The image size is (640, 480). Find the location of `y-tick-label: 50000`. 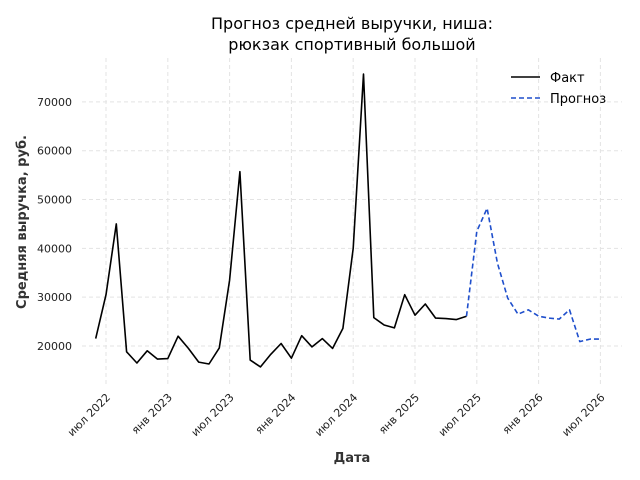

y-tick-label: 50000 is located at coordinates (54, 200).